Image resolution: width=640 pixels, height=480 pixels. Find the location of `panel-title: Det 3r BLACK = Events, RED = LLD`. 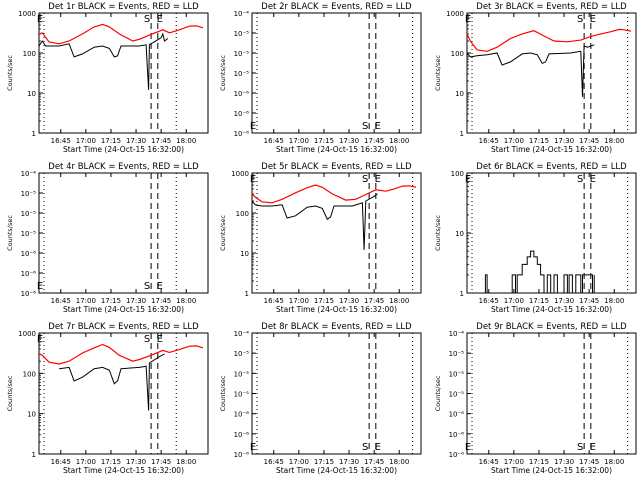

panel-title: Det 3r BLACK = Events, RED = LLD is located at coordinates (551, 7).